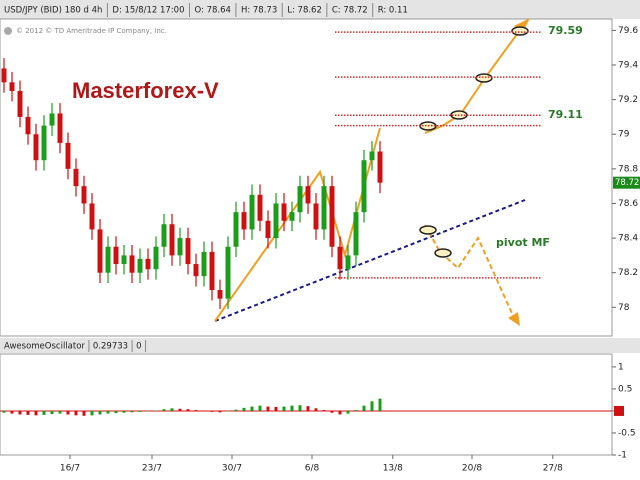 The image size is (640, 480). What do you see at coordinates (619, 410) in the screenshot?
I see `zero-box` at bounding box center [619, 410].